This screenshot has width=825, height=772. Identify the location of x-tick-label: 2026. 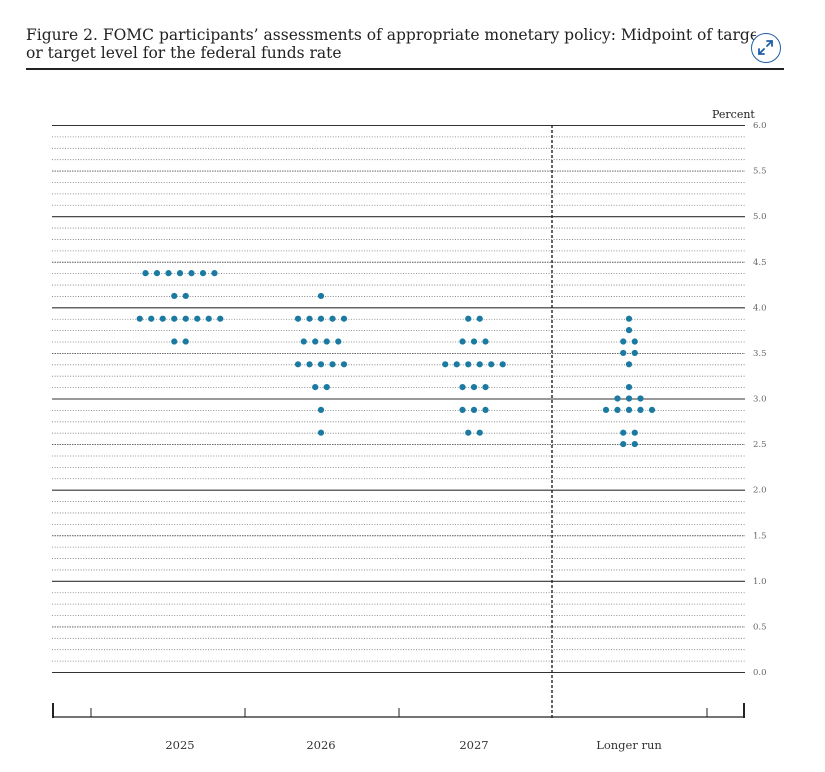
(320, 745).